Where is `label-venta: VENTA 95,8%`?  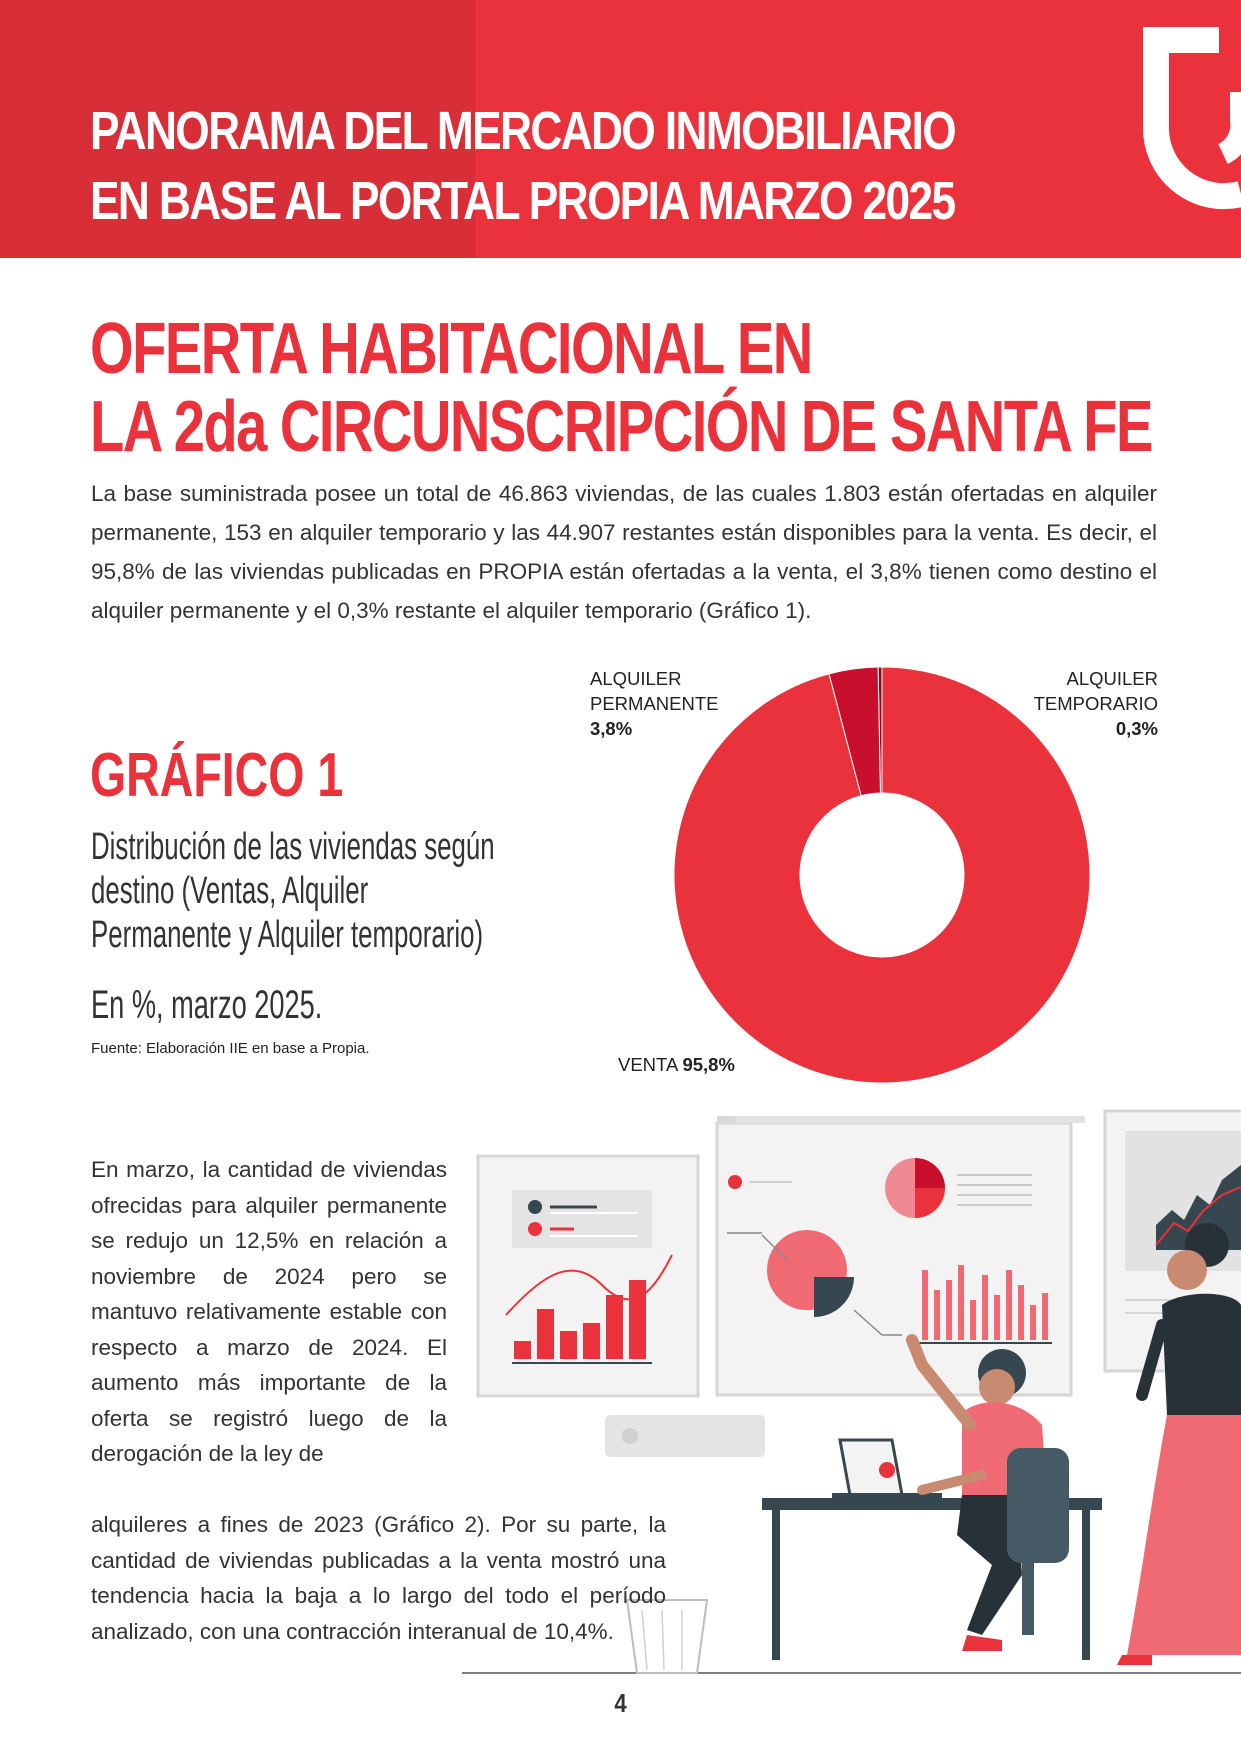
label-venta: VENTA 95,8% is located at coordinates (676, 1064).